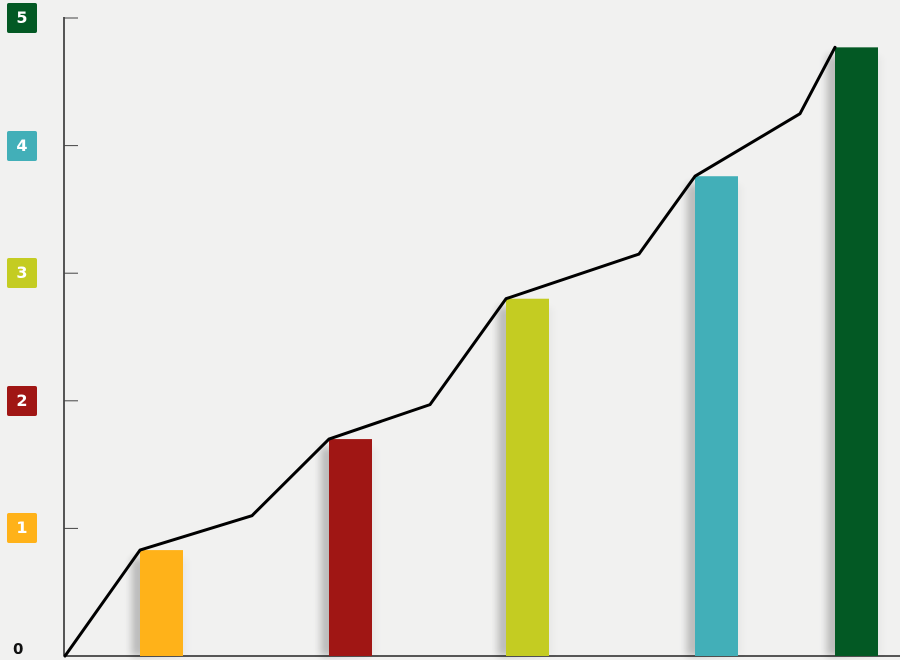 The width and height of the screenshot is (900, 660). What do you see at coordinates (18, 649) in the screenshot?
I see `y-tick-label-0: 0` at bounding box center [18, 649].